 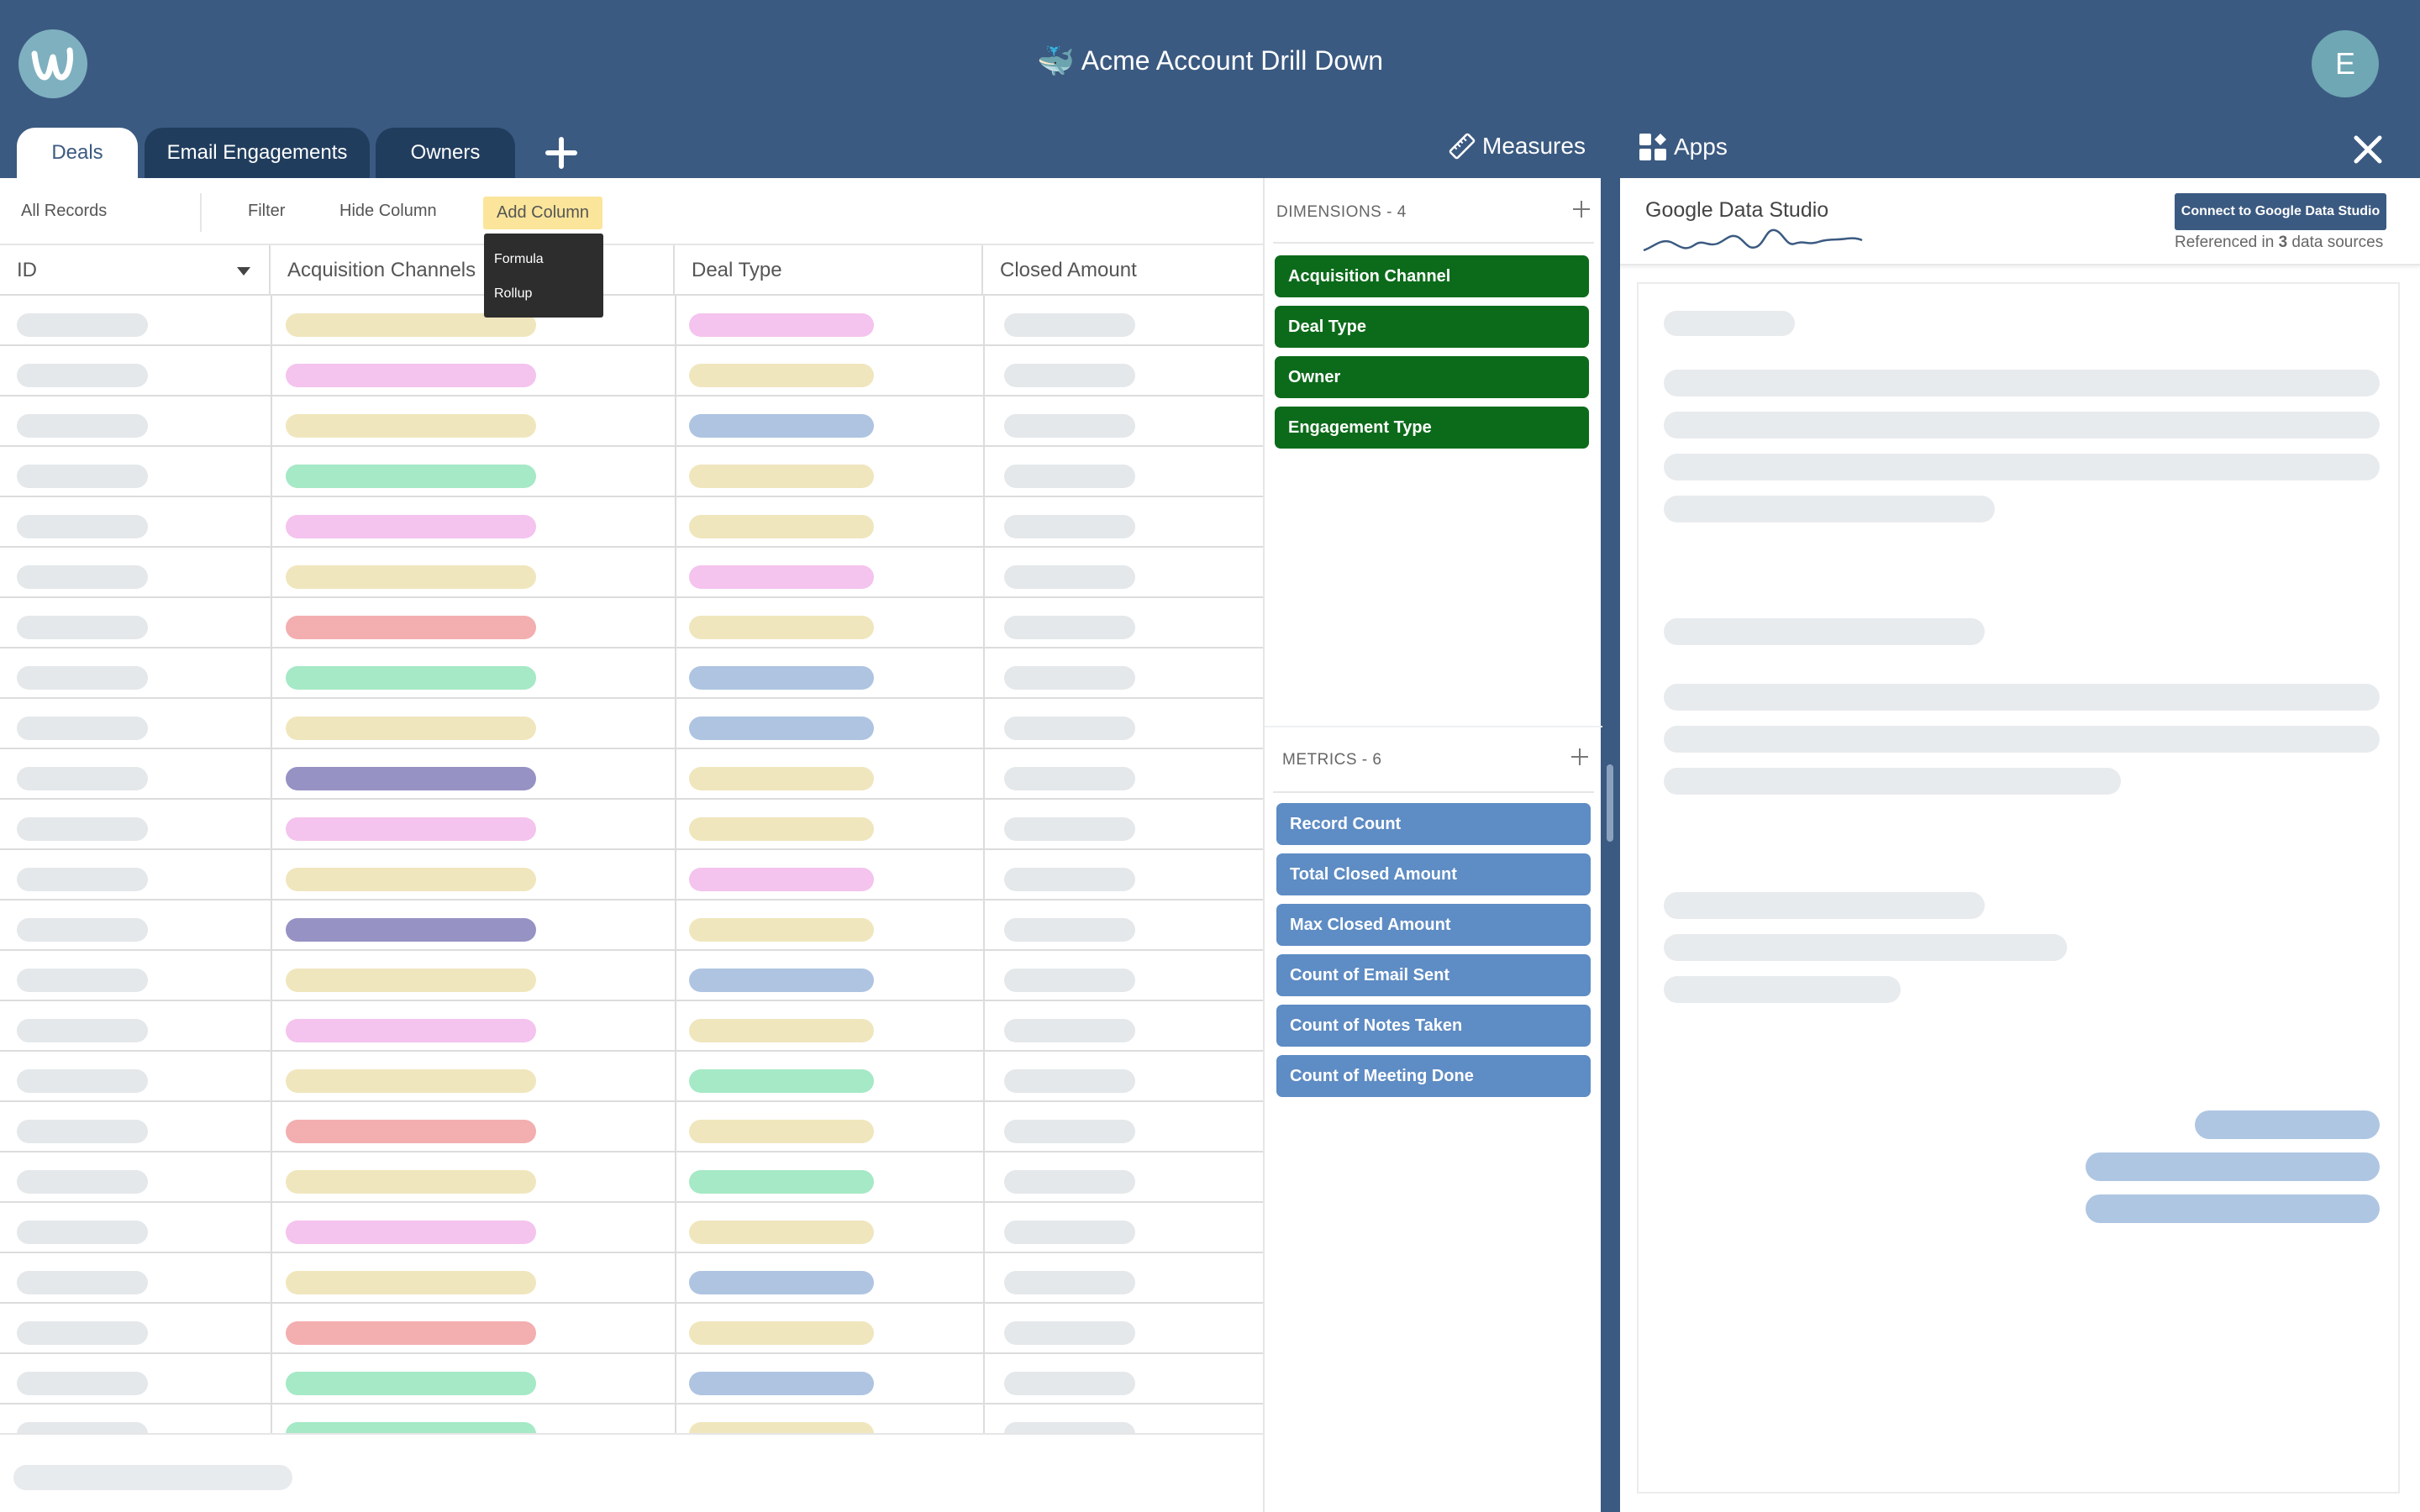 What do you see at coordinates (243, 271) in the screenshot?
I see `sort-down-icon` at bounding box center [243, 271].